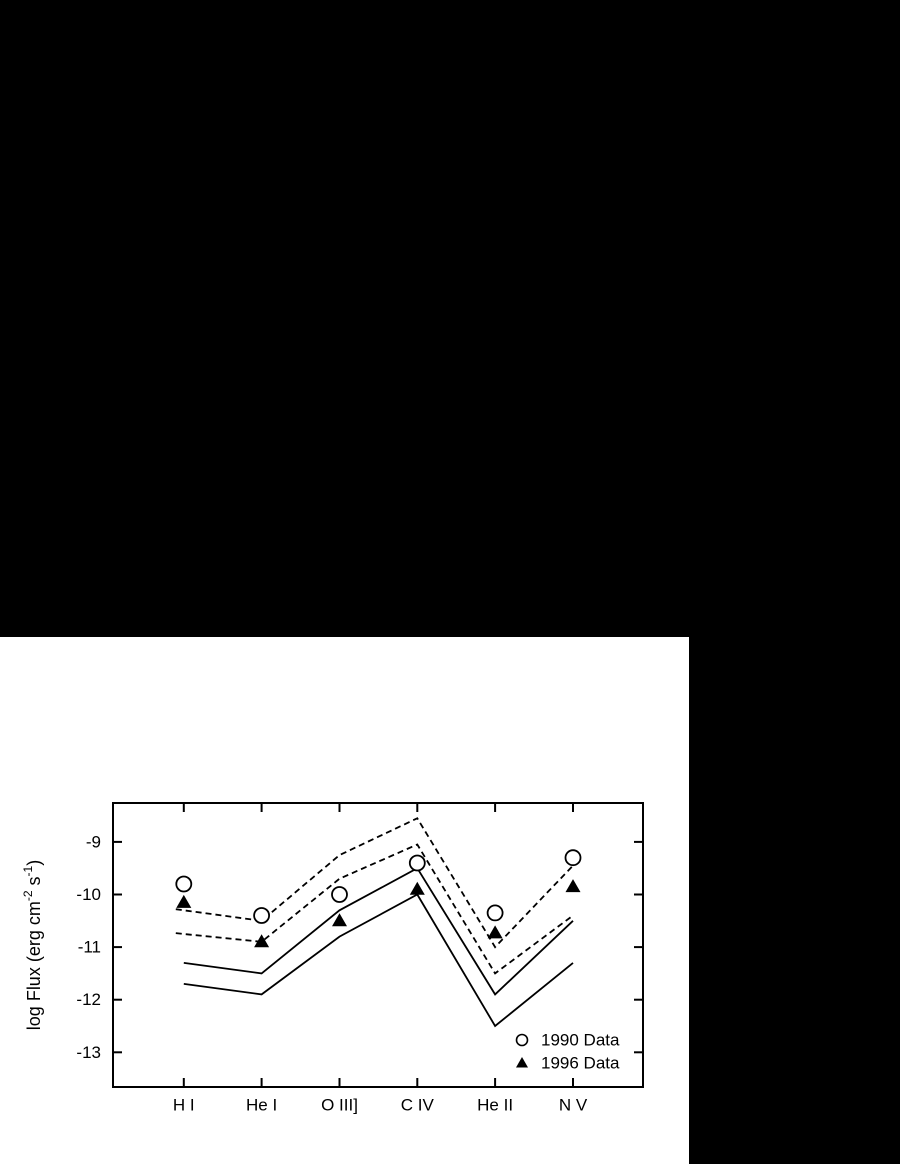  I want to click on y-tick-label: -11, so click(89, 947).